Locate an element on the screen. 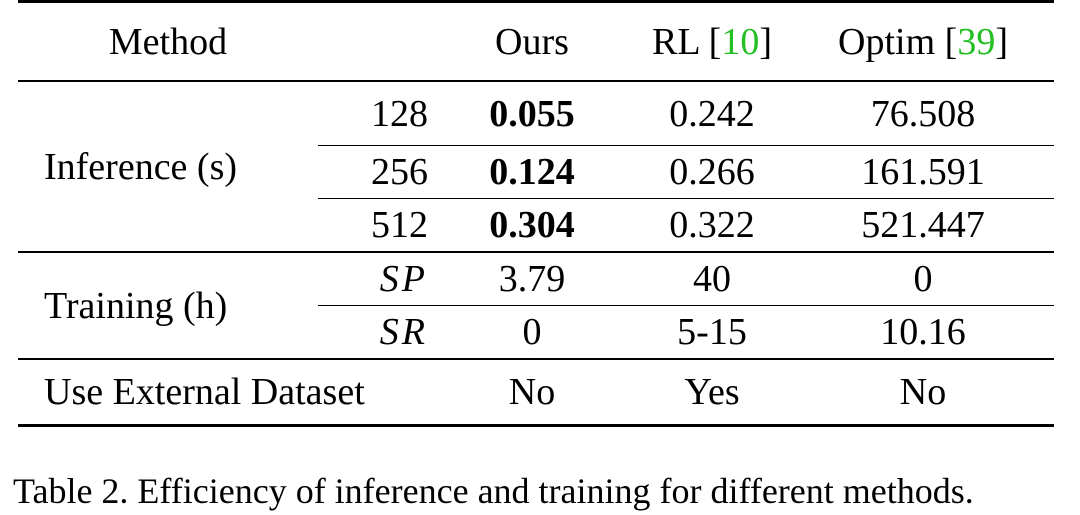 The width and height of the screenshot is (1080, 515). inference-row-512: 512 0.304 0.322 521.447 is located at coordinates (536, 225).